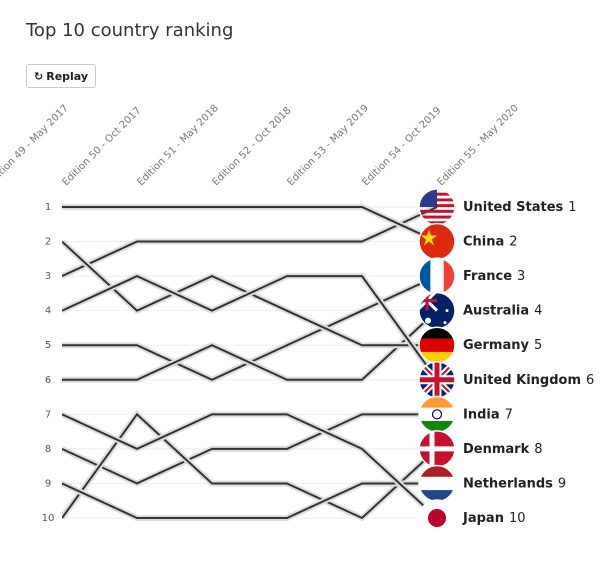 Image resolution: width=600 pixels, height=569 pixels. Describe the element at coordinates (48, 311) in the screenshot. I see `y-tick-label: 4` at that location.